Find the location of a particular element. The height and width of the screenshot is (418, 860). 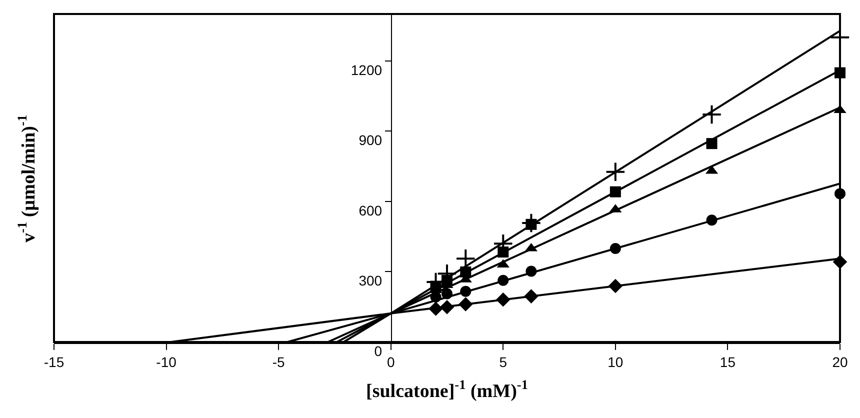

x-tick-label: 0 is located at coordinates (390, 362).